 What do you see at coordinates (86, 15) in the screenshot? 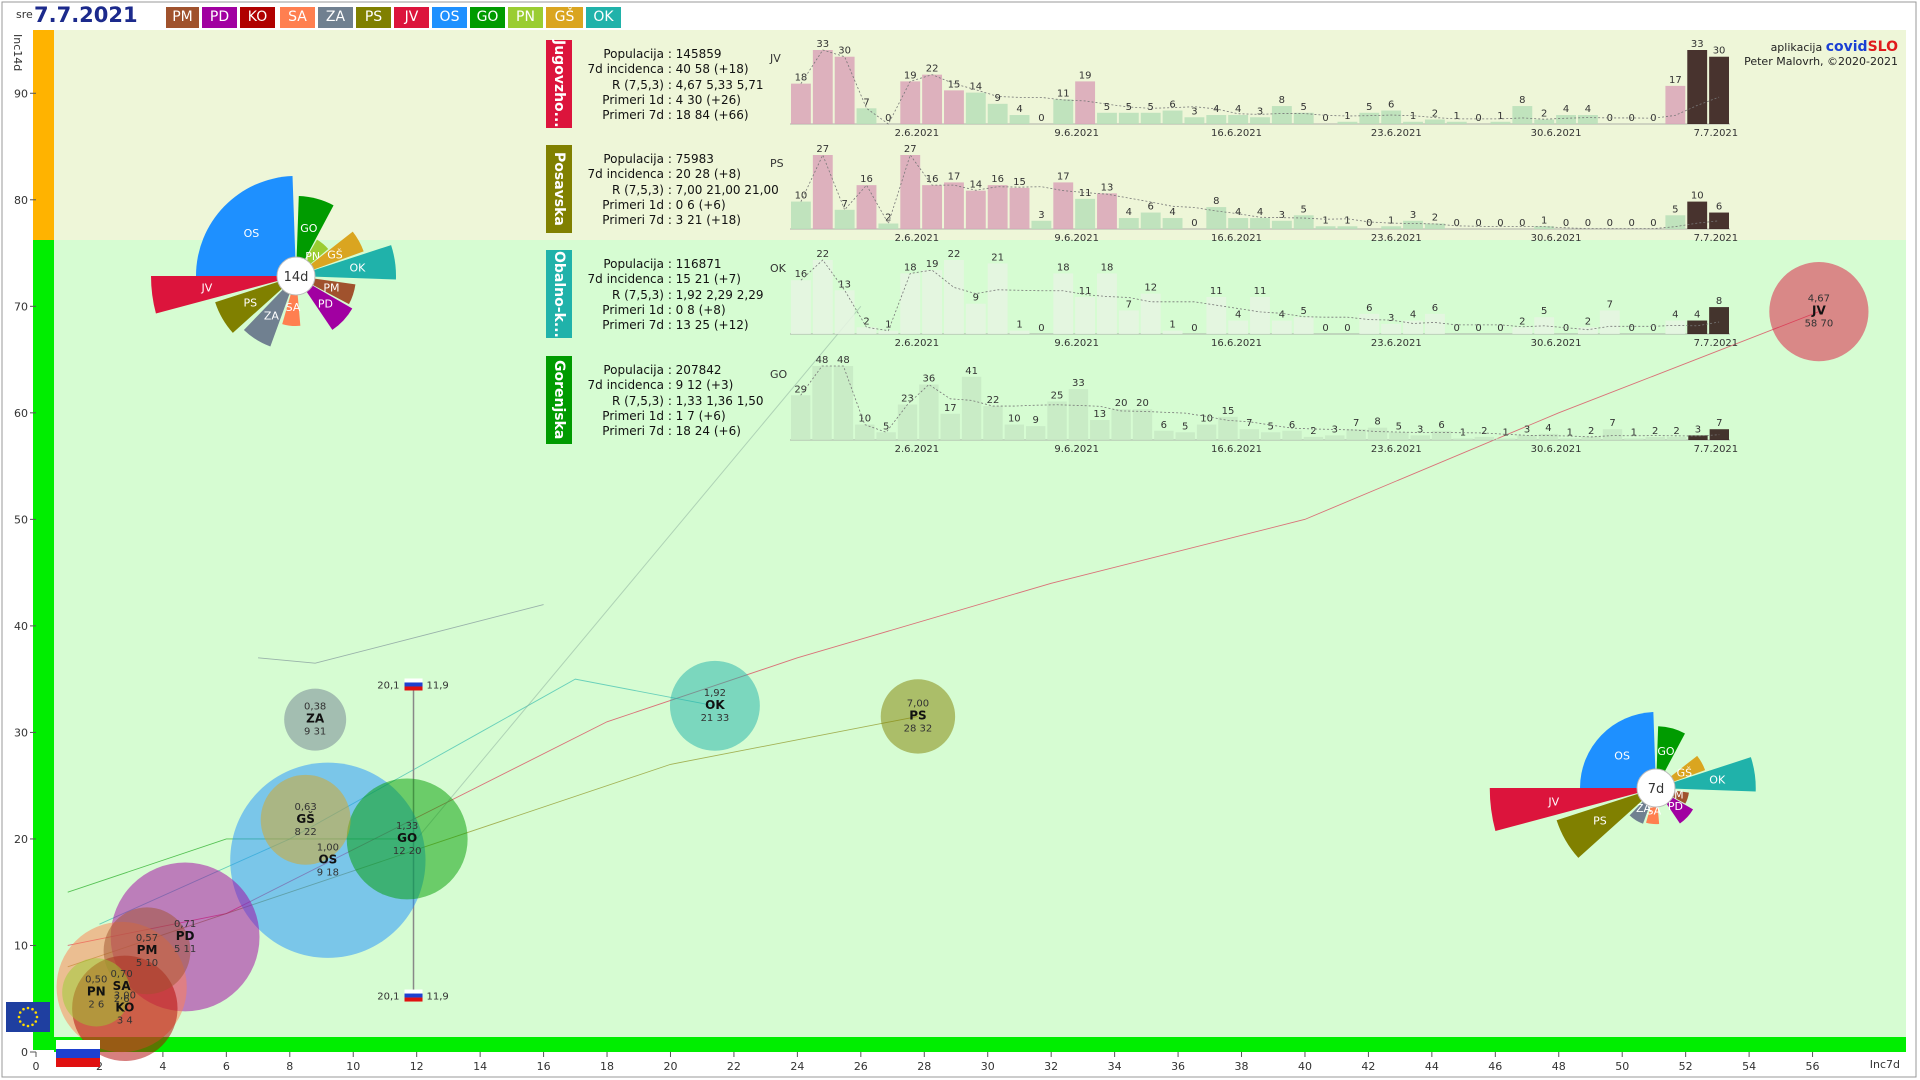
I see `date-label: 7.7.2021` at bounding box center [86, 15].